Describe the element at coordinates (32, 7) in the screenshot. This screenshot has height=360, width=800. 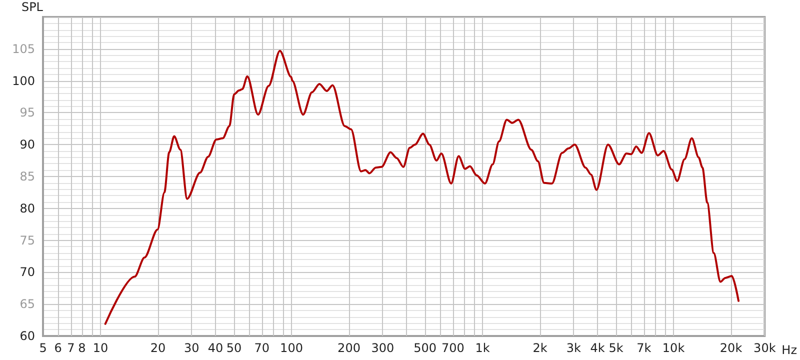
I see `y-axis-title: SPL` at that location.